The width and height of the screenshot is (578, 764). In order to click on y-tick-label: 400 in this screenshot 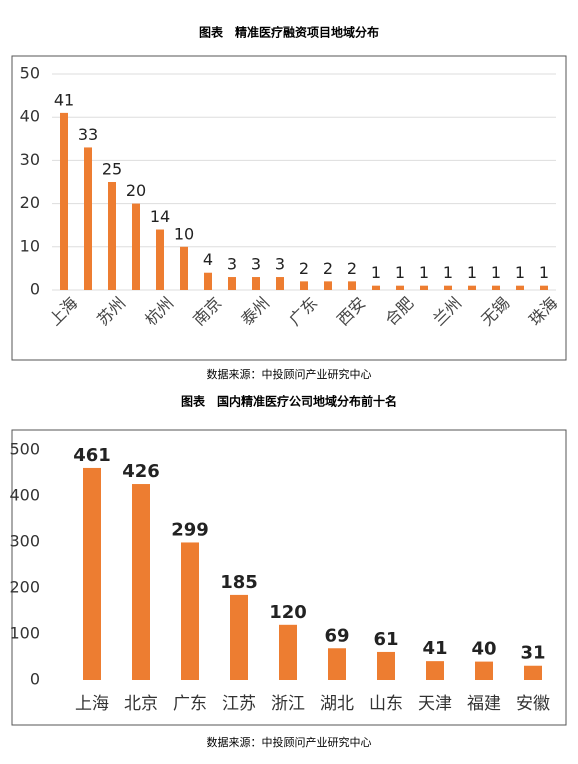, I will do `click(24, 495)`.